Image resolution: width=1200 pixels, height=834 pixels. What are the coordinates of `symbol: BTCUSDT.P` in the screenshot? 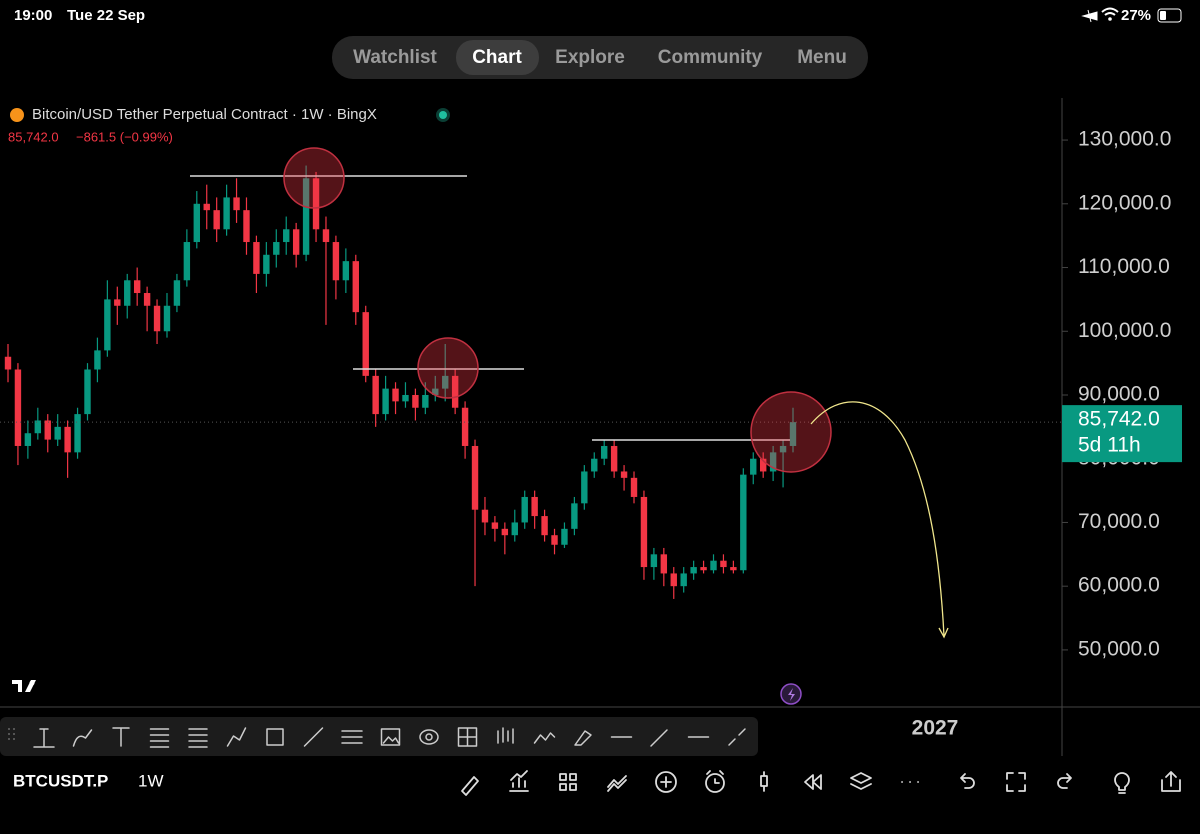 It's located at (60, 780).